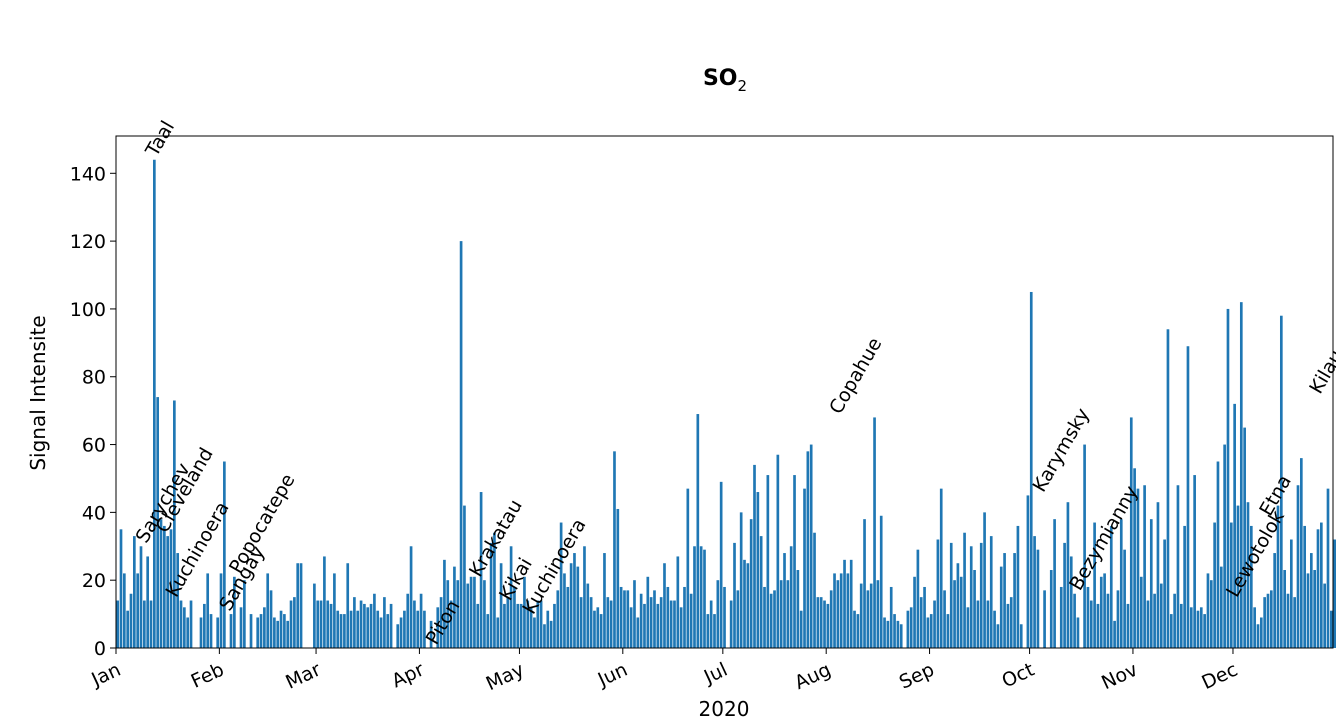  Describe the element at coordinates (88, 174) in the screenshot. I see `y-tick-label: 140` at that location.